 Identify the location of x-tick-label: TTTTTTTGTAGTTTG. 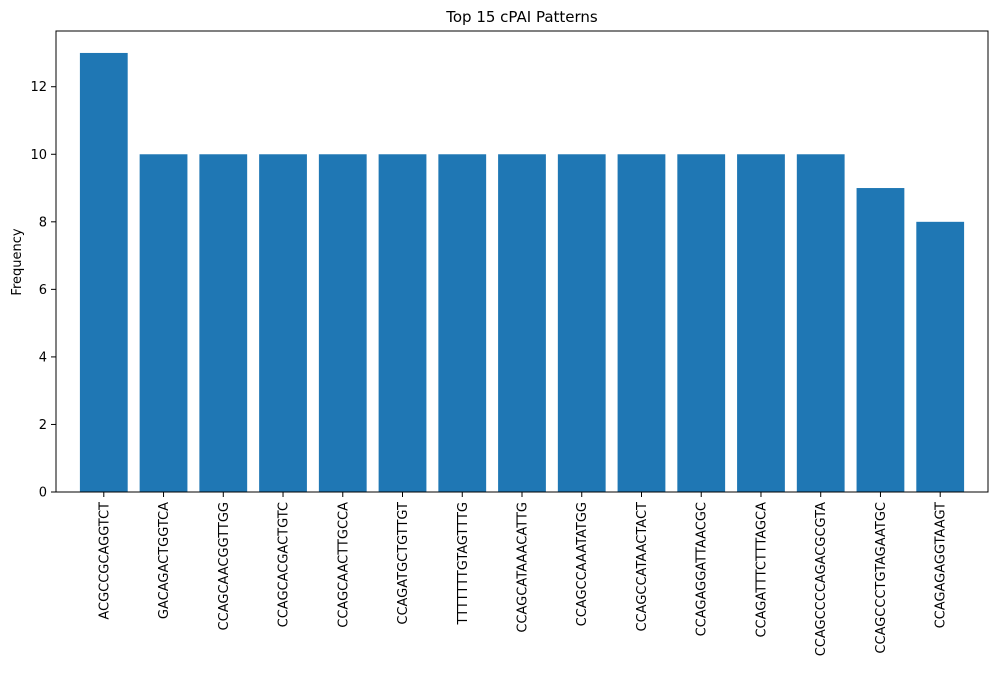
(463, 563).